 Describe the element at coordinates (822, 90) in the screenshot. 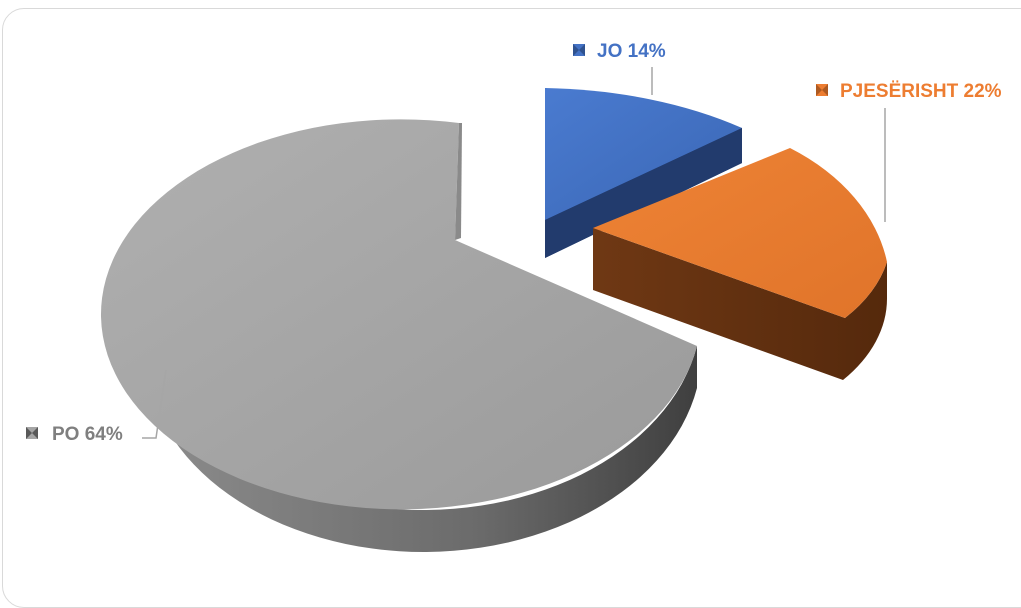

I see `legend-marker-pjeserisht-bevel` at that location.